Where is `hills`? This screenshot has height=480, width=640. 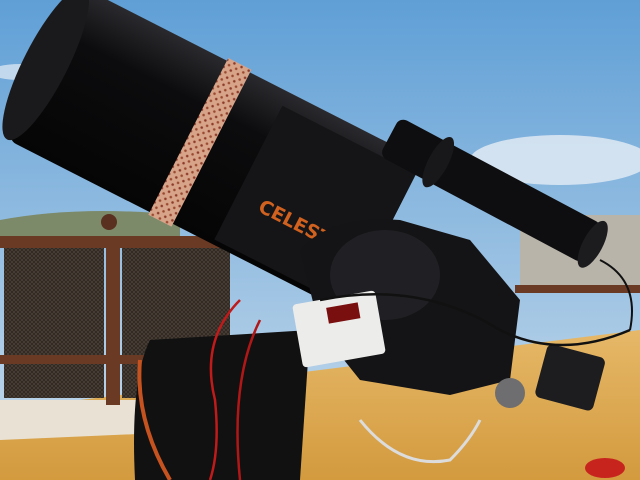 hills is located at coordinates (90, 225).